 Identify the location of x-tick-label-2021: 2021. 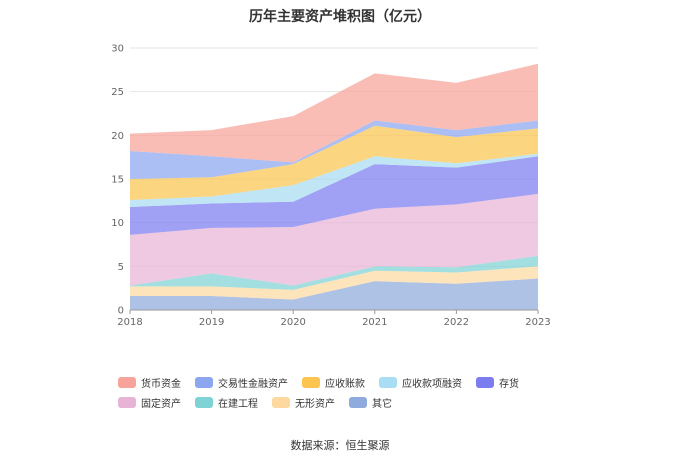
(374, 322).